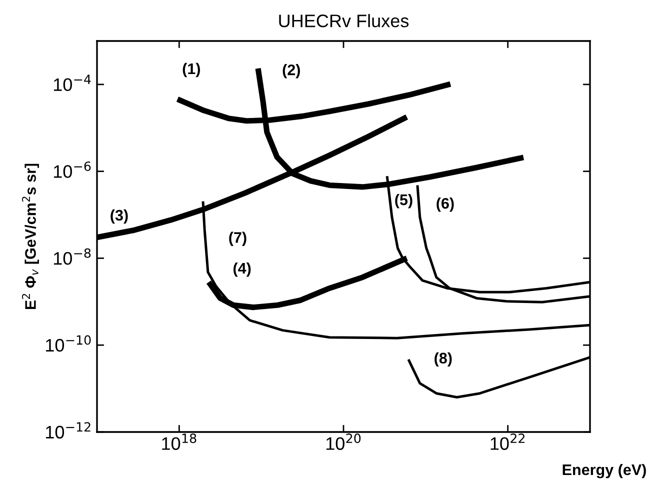 Image resolution: width=658 pixels, height=482 pixels. Describe the element at coordinates (68, 430) in the screenshot. I see `y-tick-label: 10$^{−12}$` at that location.